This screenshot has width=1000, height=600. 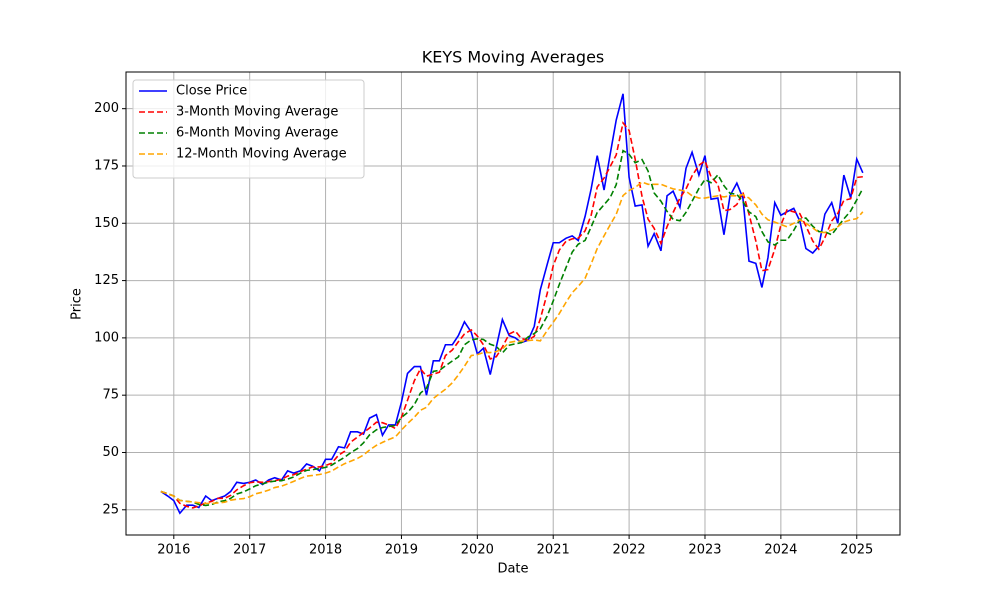 What do you see at coordinates (780, 550) in the screenshot?
I see `x-tick-label: 2024` at bounding box center [780, 550].